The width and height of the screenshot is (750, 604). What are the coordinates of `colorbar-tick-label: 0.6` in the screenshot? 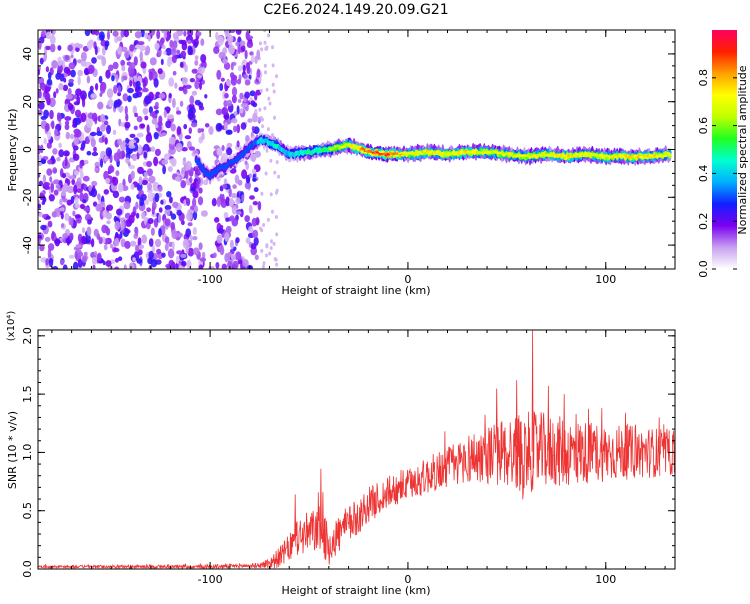 It's located at (703, 126).